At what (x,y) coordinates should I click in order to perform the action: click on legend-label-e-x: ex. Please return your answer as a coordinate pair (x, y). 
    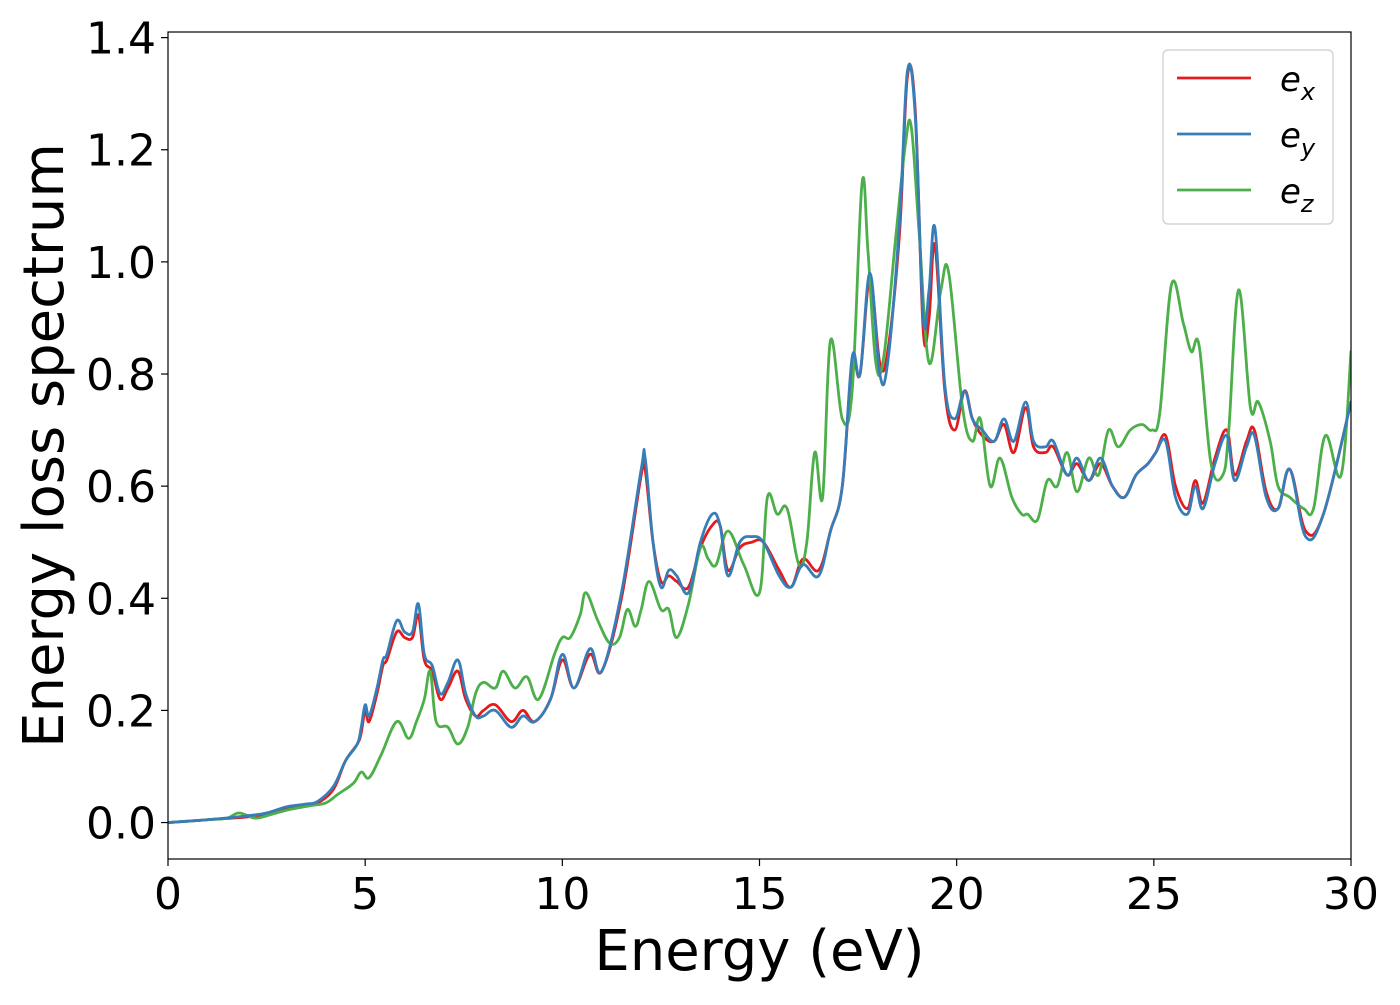
    Looking at the image, I should click on (1298, 83).